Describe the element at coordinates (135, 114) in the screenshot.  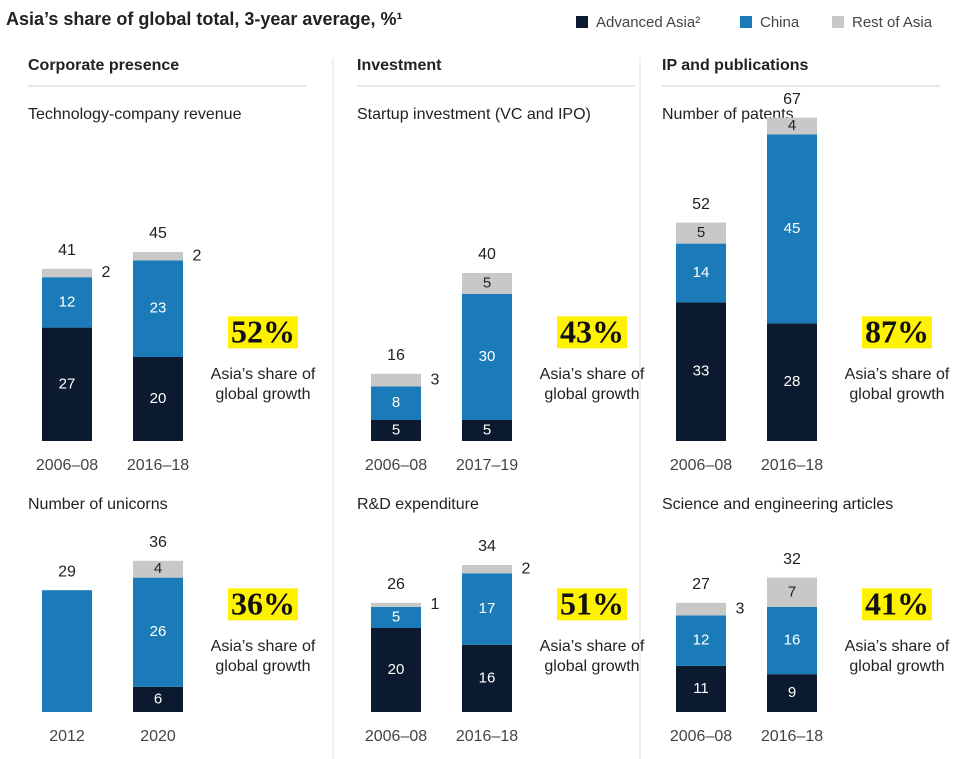
I see `chart-subtitle: Technology-company revenue` at that location.